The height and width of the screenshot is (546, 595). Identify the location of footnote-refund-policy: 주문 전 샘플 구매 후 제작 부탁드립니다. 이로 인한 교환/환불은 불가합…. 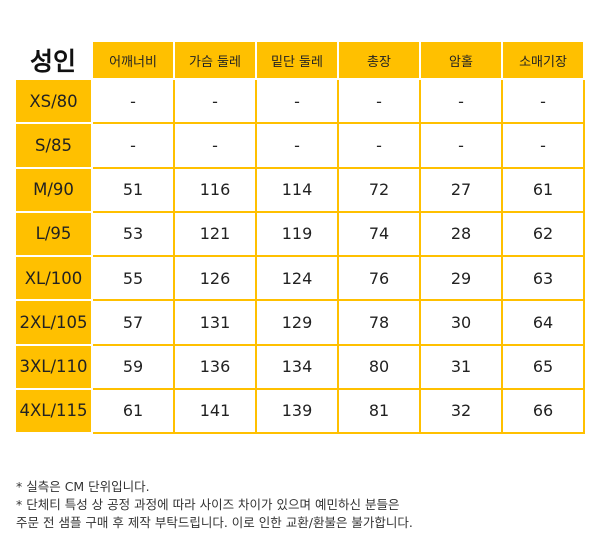
(214, 522).